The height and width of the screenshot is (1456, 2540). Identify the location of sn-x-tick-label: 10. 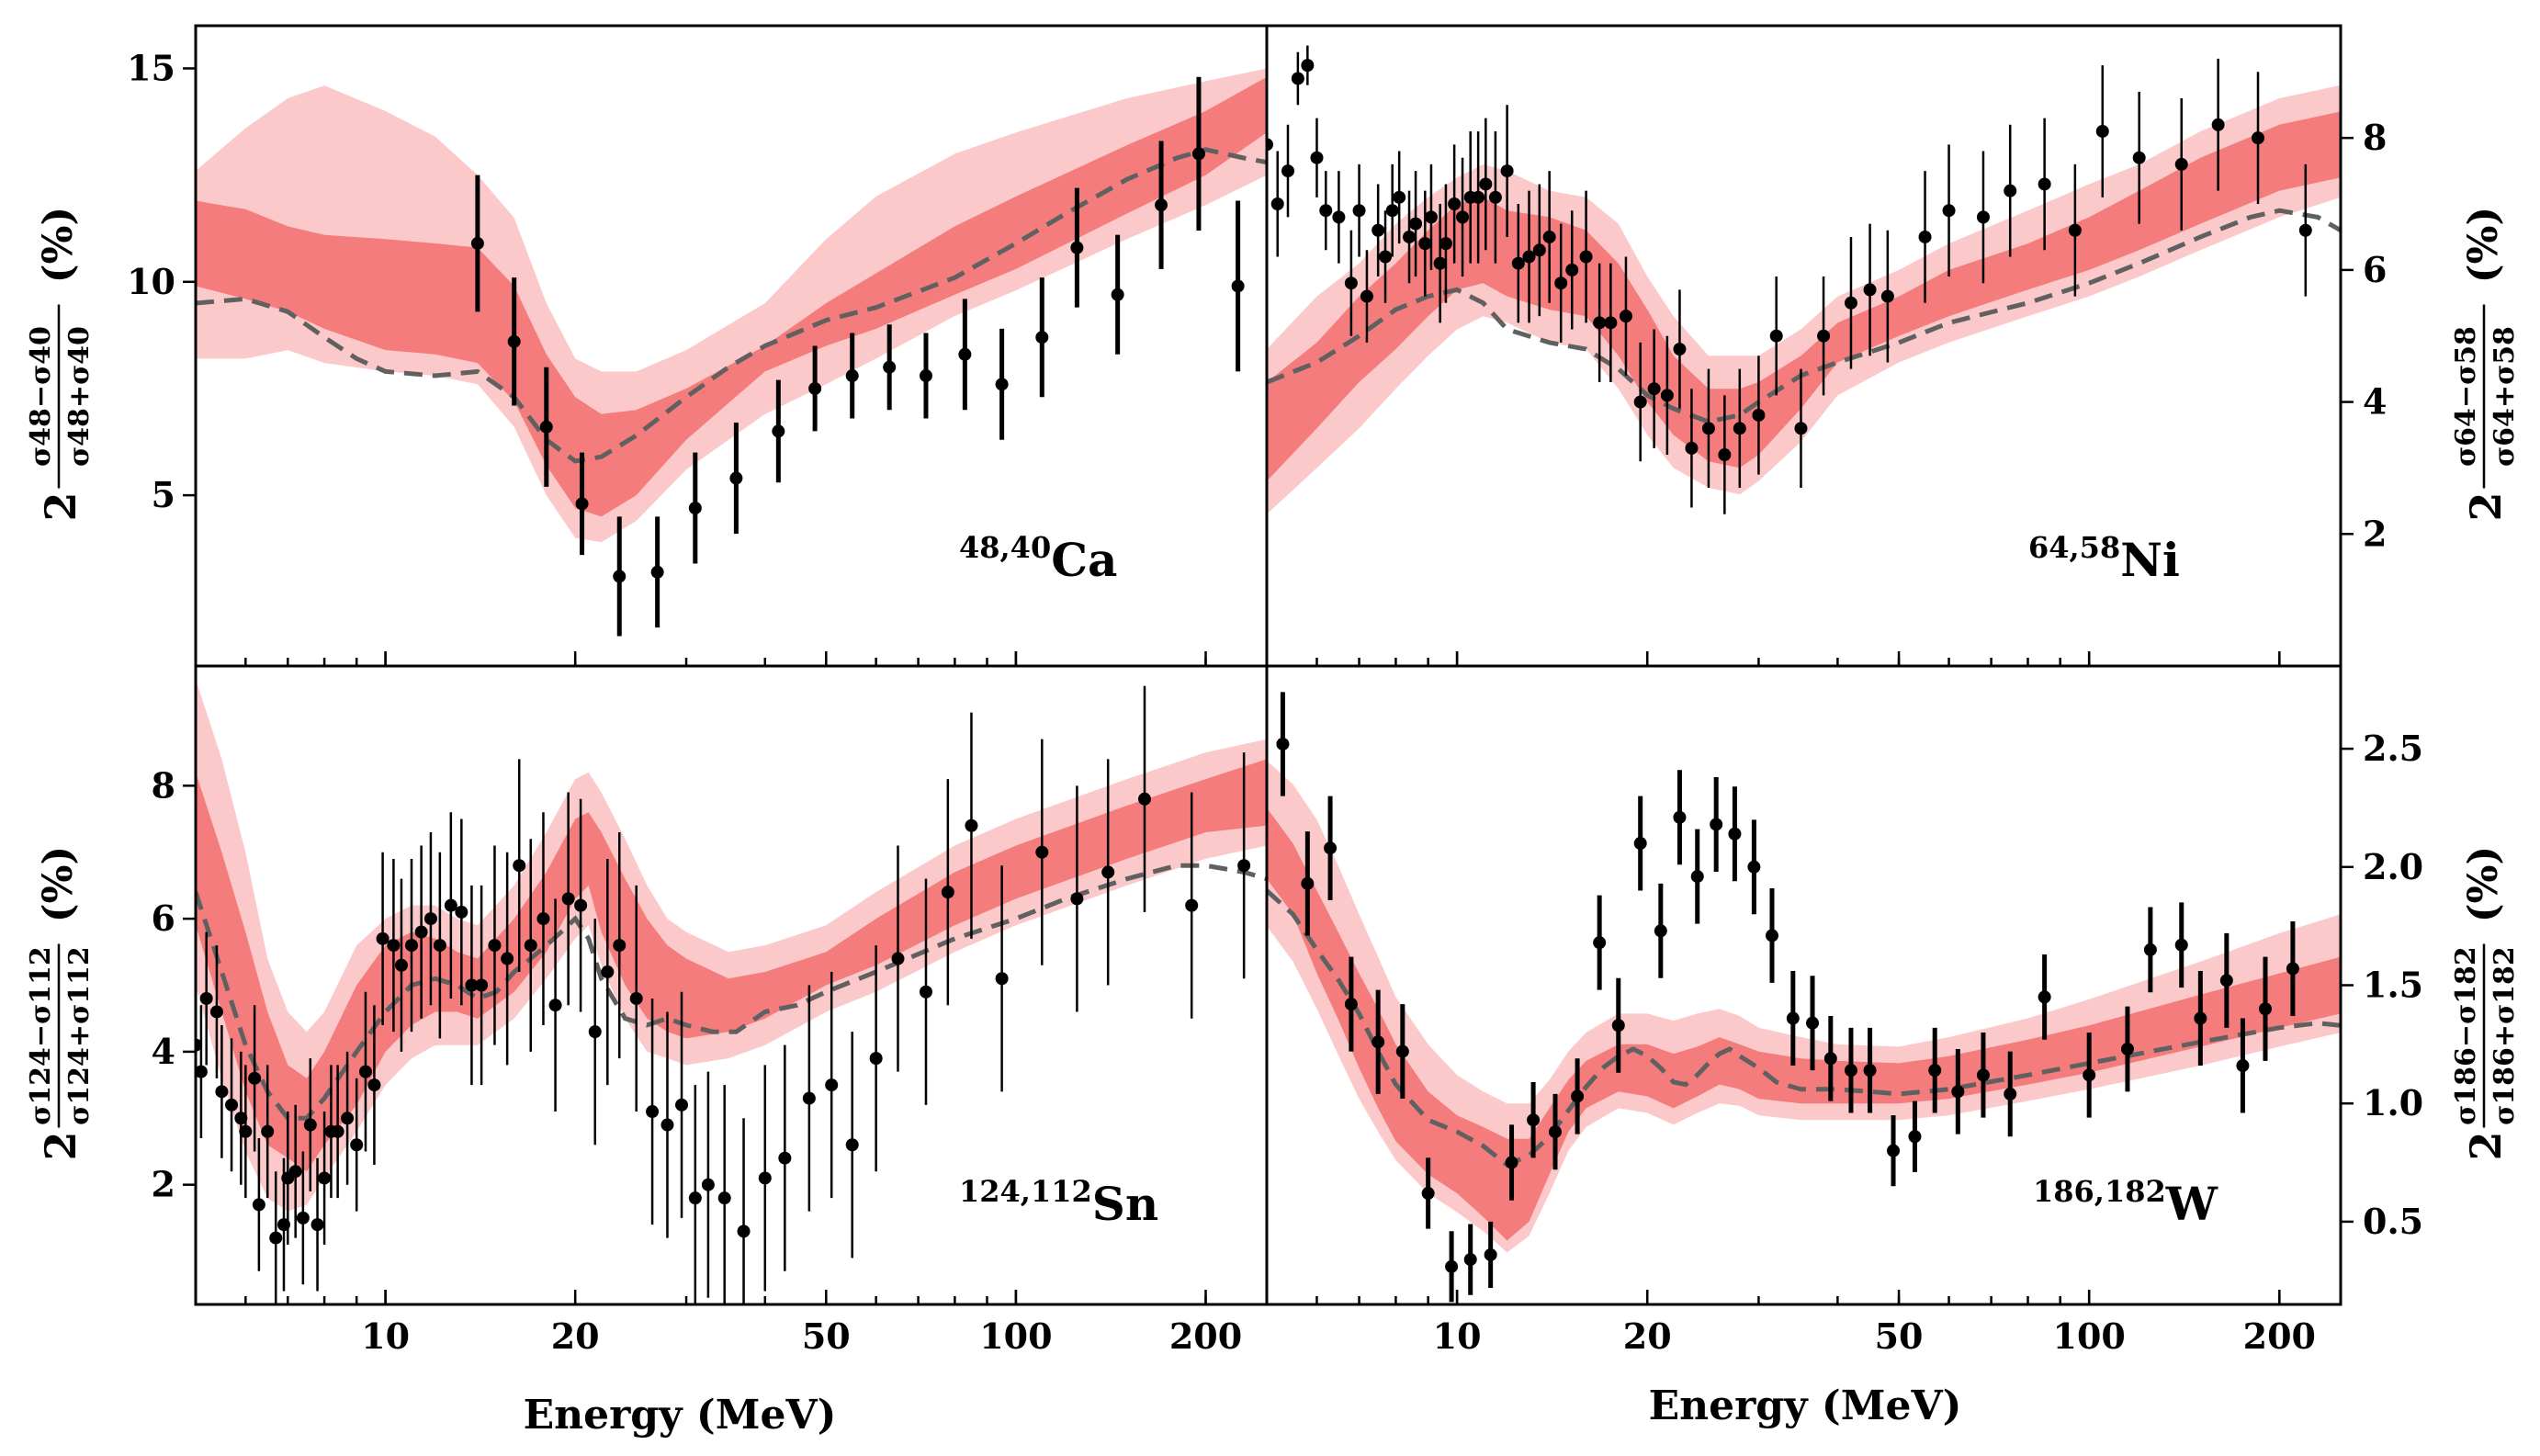
(386, 1336).